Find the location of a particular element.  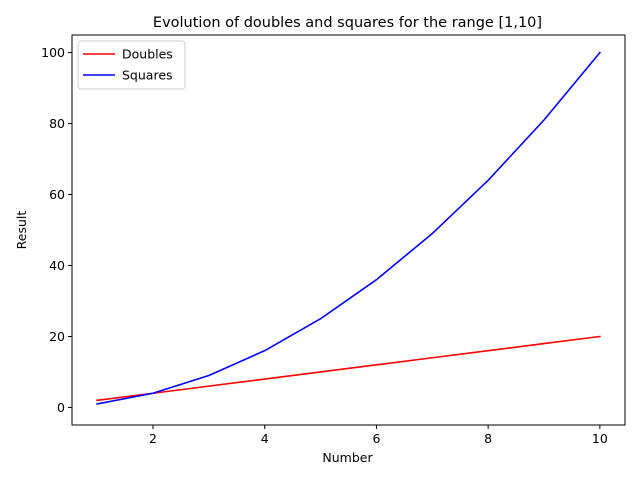

legend-box is located at coordinates (131, 65).